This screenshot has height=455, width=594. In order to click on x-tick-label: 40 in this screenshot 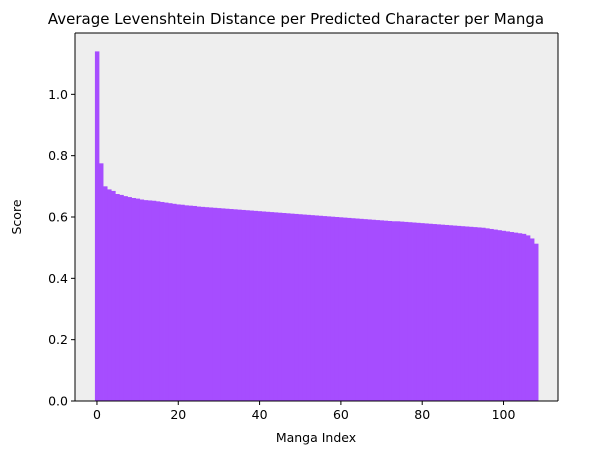, I will do `click(260, 414)`.